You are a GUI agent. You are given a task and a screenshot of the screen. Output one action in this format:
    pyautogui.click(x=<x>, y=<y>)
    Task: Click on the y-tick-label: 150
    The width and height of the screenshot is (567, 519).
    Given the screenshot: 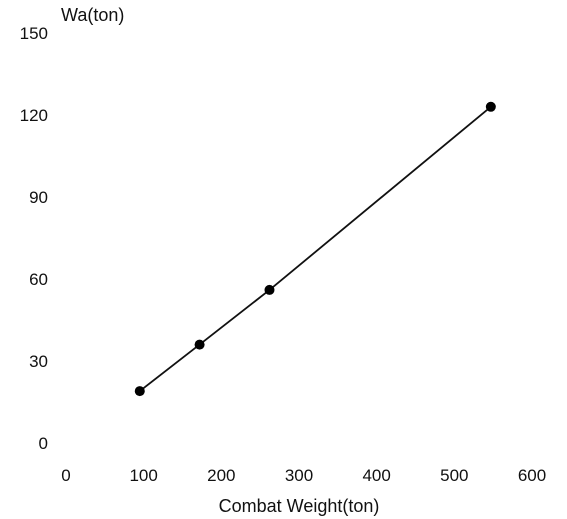 What is the action you would take?
    pyautogui.click(x=34, y=33)
    